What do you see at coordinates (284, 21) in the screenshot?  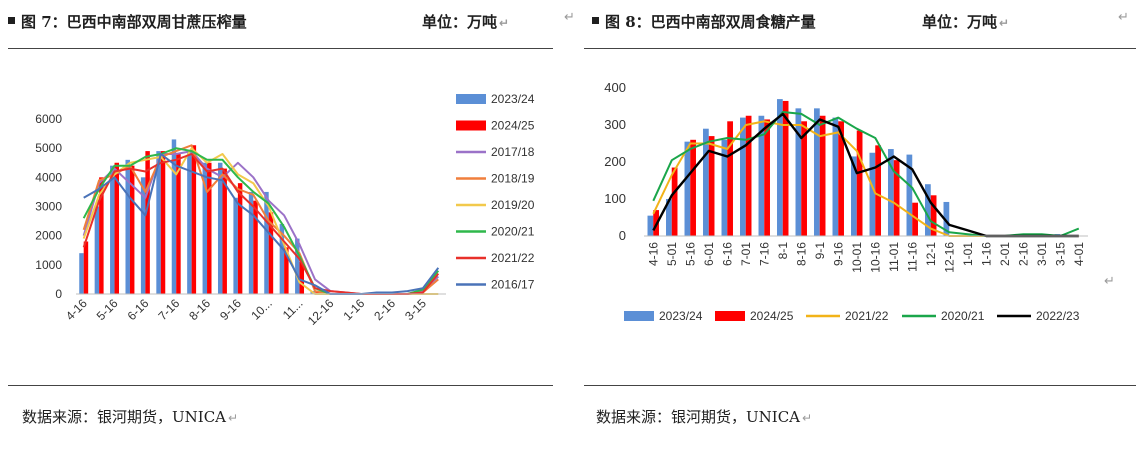 I see `left-title-row: 图 7：巴西中南部双周甘蔗压榨量 单位：万吨 ↵` at bounding box center [284, 21].